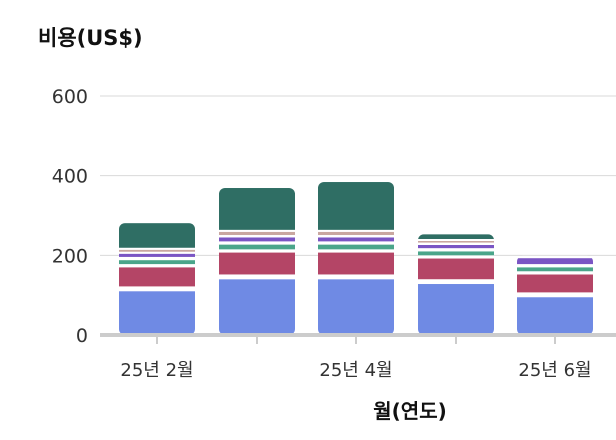 This screenshot has height=440, width=616. I want to click on x-tick-labels: 25년 2월 25년 4월 25년 6월, so click(355, 370).